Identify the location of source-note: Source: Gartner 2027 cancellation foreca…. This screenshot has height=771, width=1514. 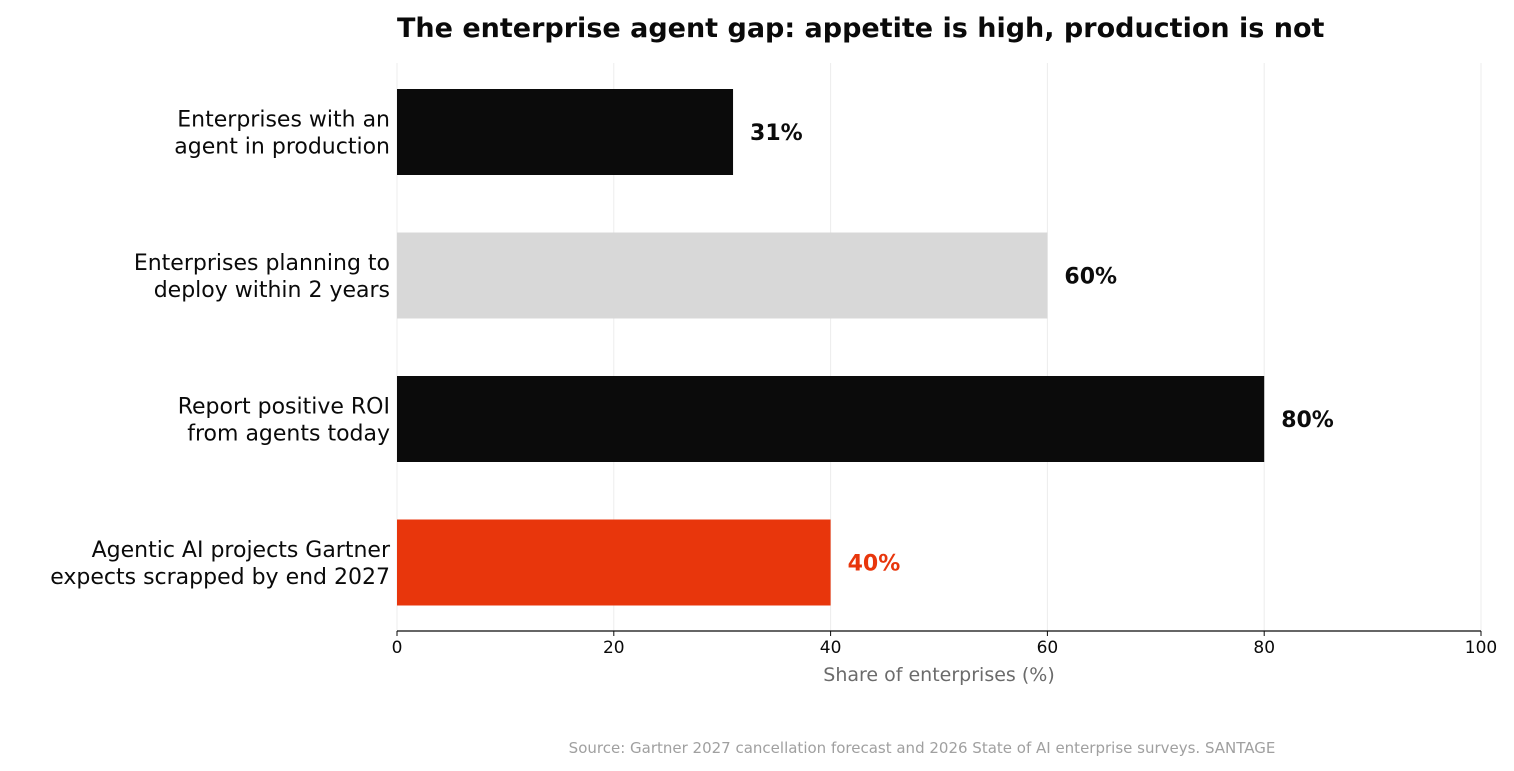
(922, 748).